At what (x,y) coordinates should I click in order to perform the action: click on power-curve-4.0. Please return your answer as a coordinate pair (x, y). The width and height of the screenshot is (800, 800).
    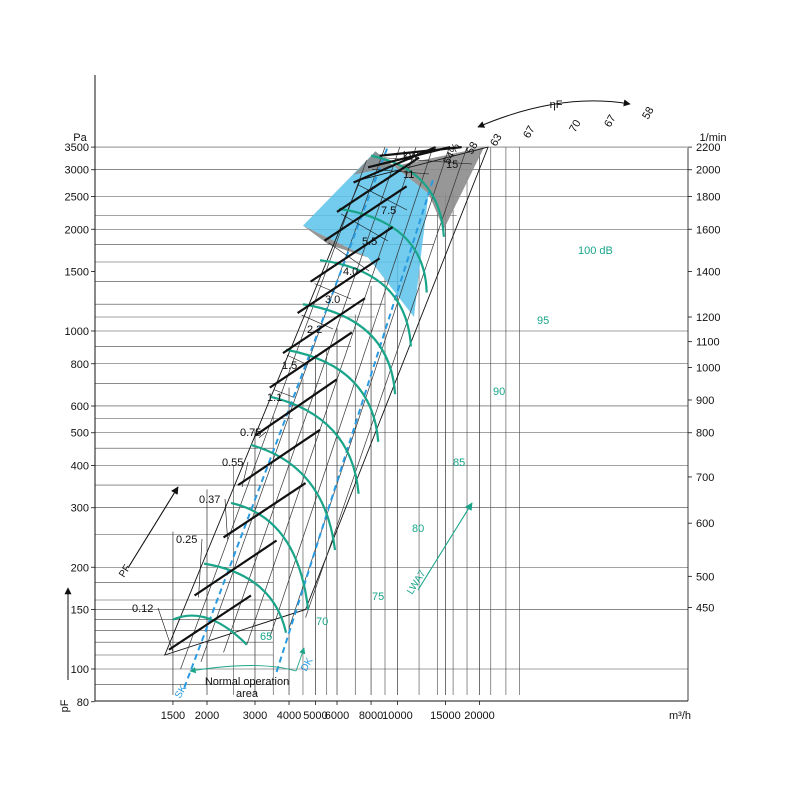
    Looking at the image, I should click on (365, 213).